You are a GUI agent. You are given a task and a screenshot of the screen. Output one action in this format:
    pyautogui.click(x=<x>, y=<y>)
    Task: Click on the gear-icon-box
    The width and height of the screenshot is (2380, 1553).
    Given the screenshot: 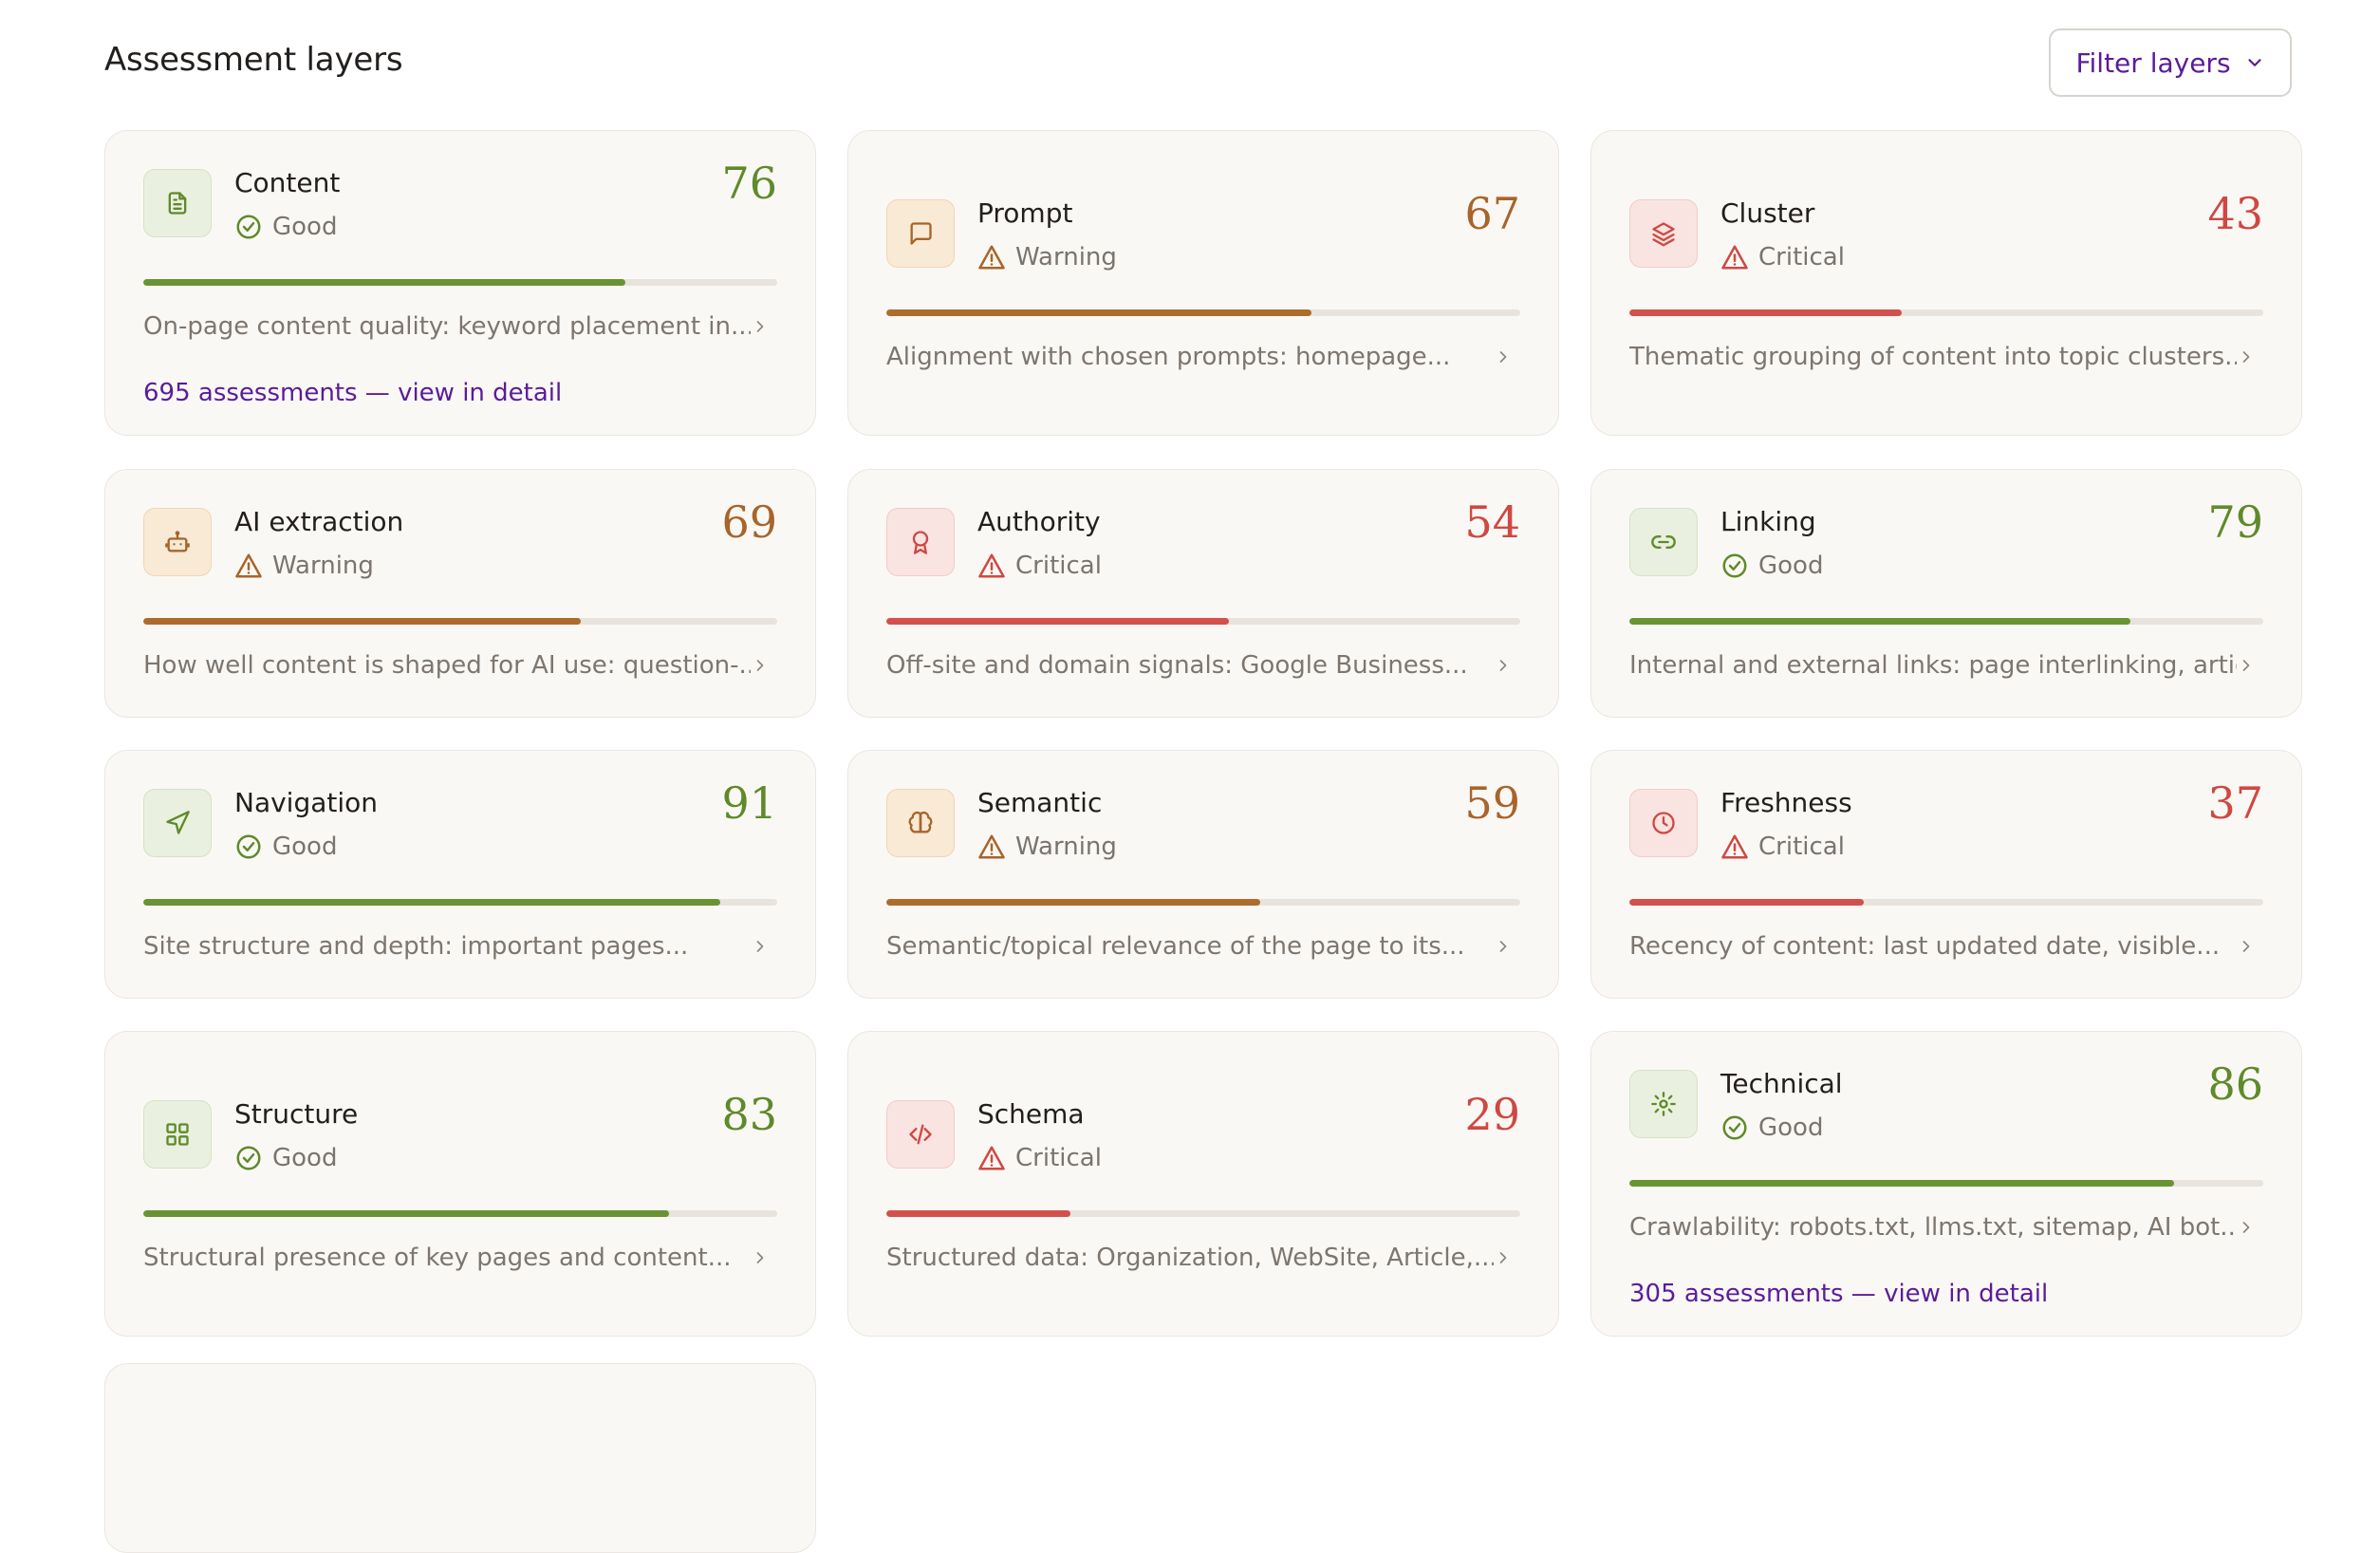 What is the action you would take?
    pyautogui.click(x=1663, y=1104)
    